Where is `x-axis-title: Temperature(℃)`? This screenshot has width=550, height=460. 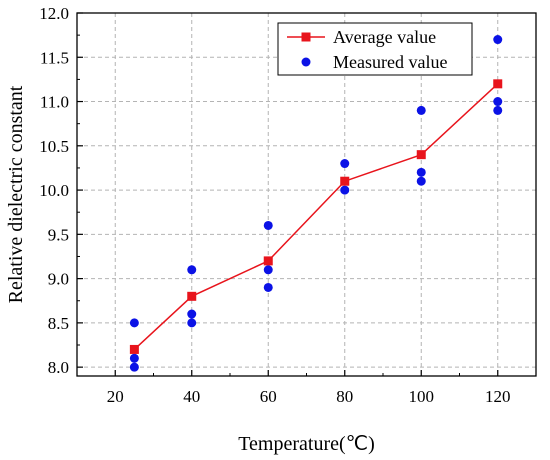
x-axis-title: Temperature(℃) is located at coordinates (306, 444).